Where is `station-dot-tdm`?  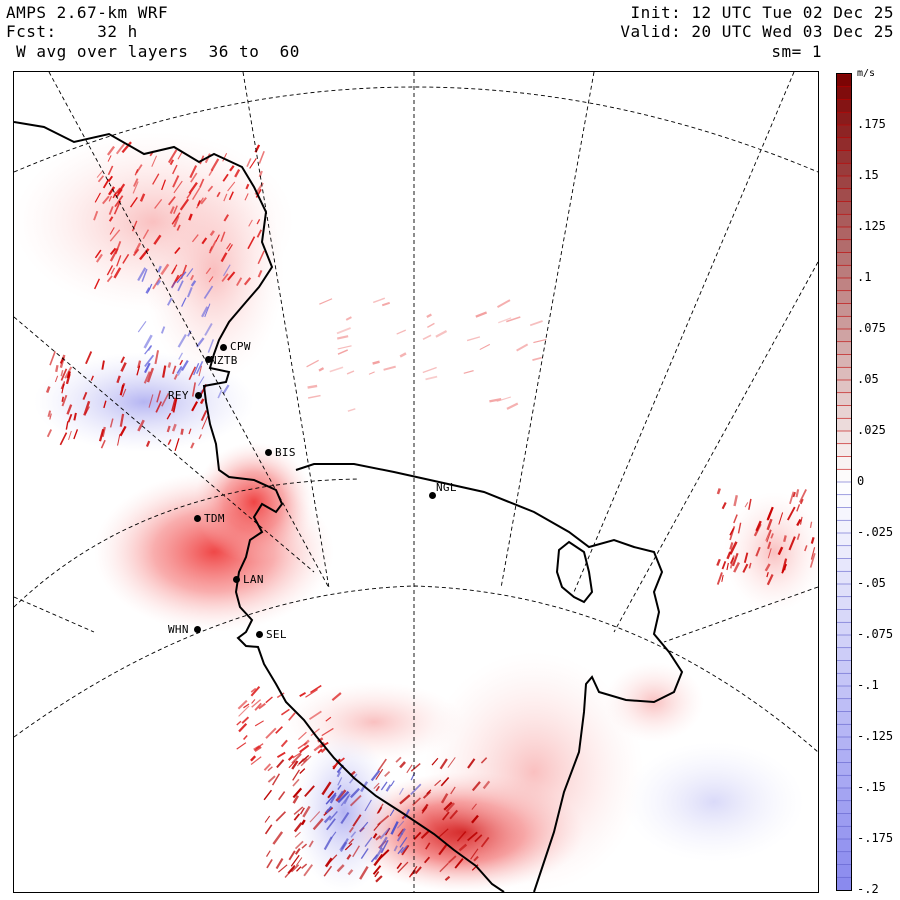
station-dot-tdm is located at coordinates (197, 518).